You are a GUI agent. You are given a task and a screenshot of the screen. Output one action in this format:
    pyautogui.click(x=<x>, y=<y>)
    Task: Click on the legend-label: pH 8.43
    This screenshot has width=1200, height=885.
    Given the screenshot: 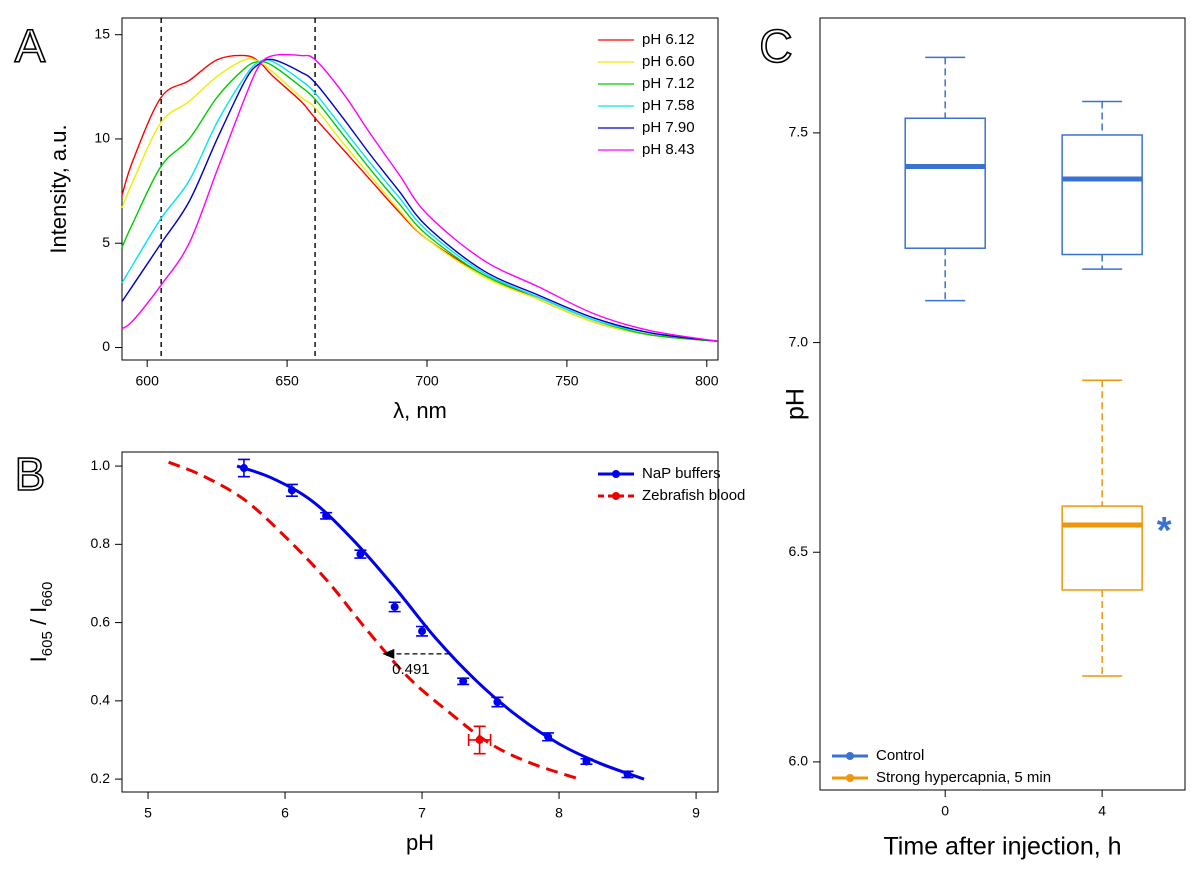 What is the action you would take?
    pyautogui.click(x=668, y=149)
    